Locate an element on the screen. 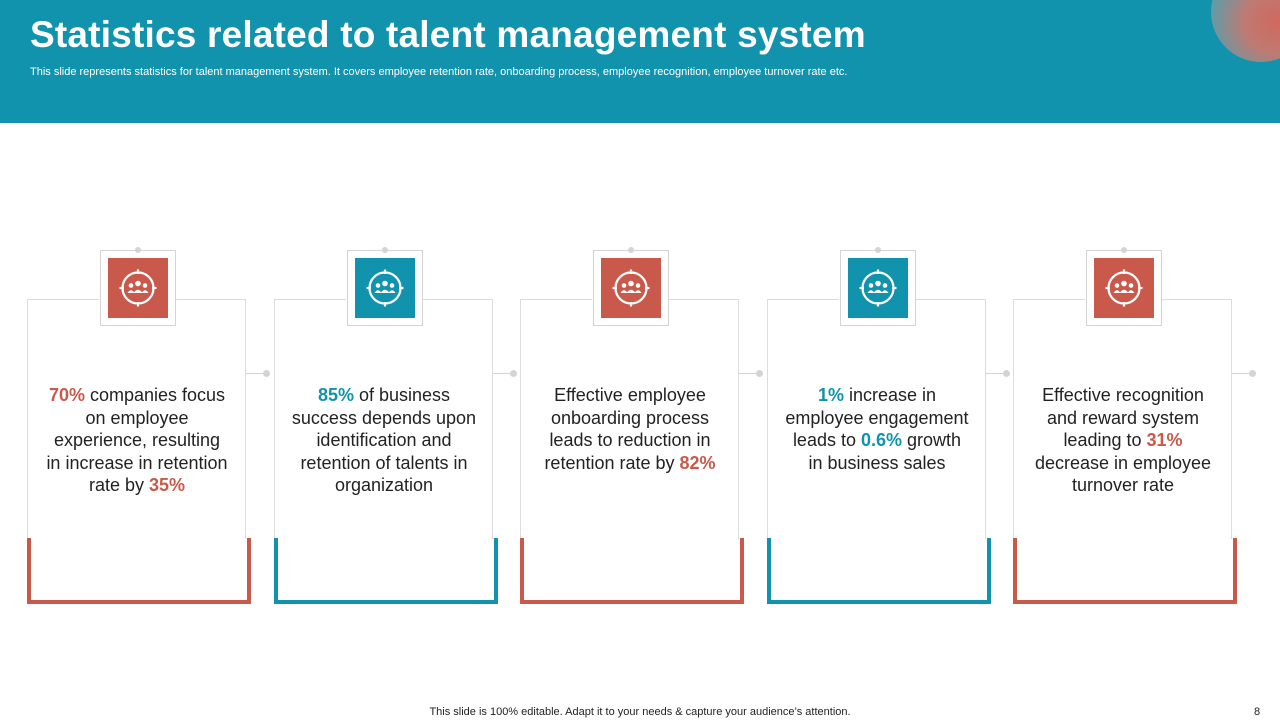  page-number: 8 is located at coordinates (1257, 712).